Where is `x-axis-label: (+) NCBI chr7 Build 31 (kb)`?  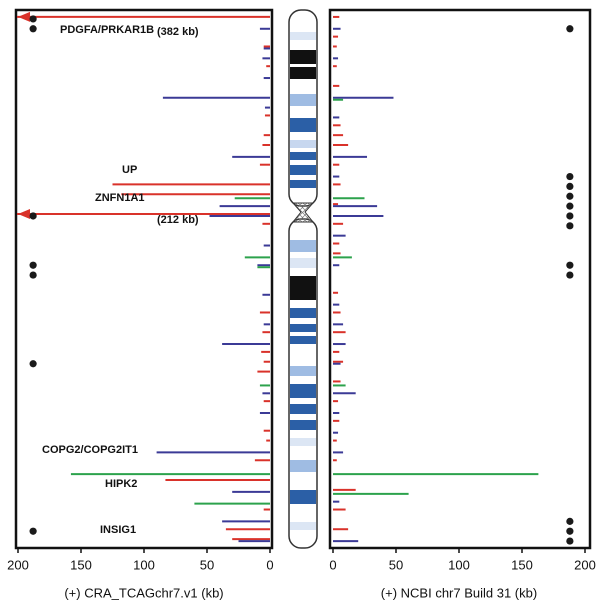
x-axis-label: (+) NCBI chr7 Build 31 (kb) is located at coordinates (459, 592).